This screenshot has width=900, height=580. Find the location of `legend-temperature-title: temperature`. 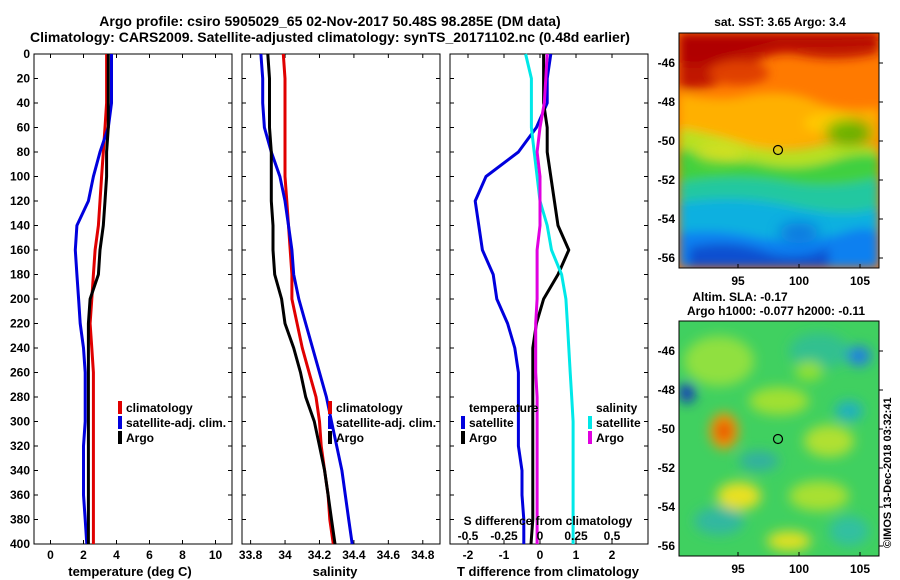

legend-temperature-title: temperature is located at coordinates (504, 408).